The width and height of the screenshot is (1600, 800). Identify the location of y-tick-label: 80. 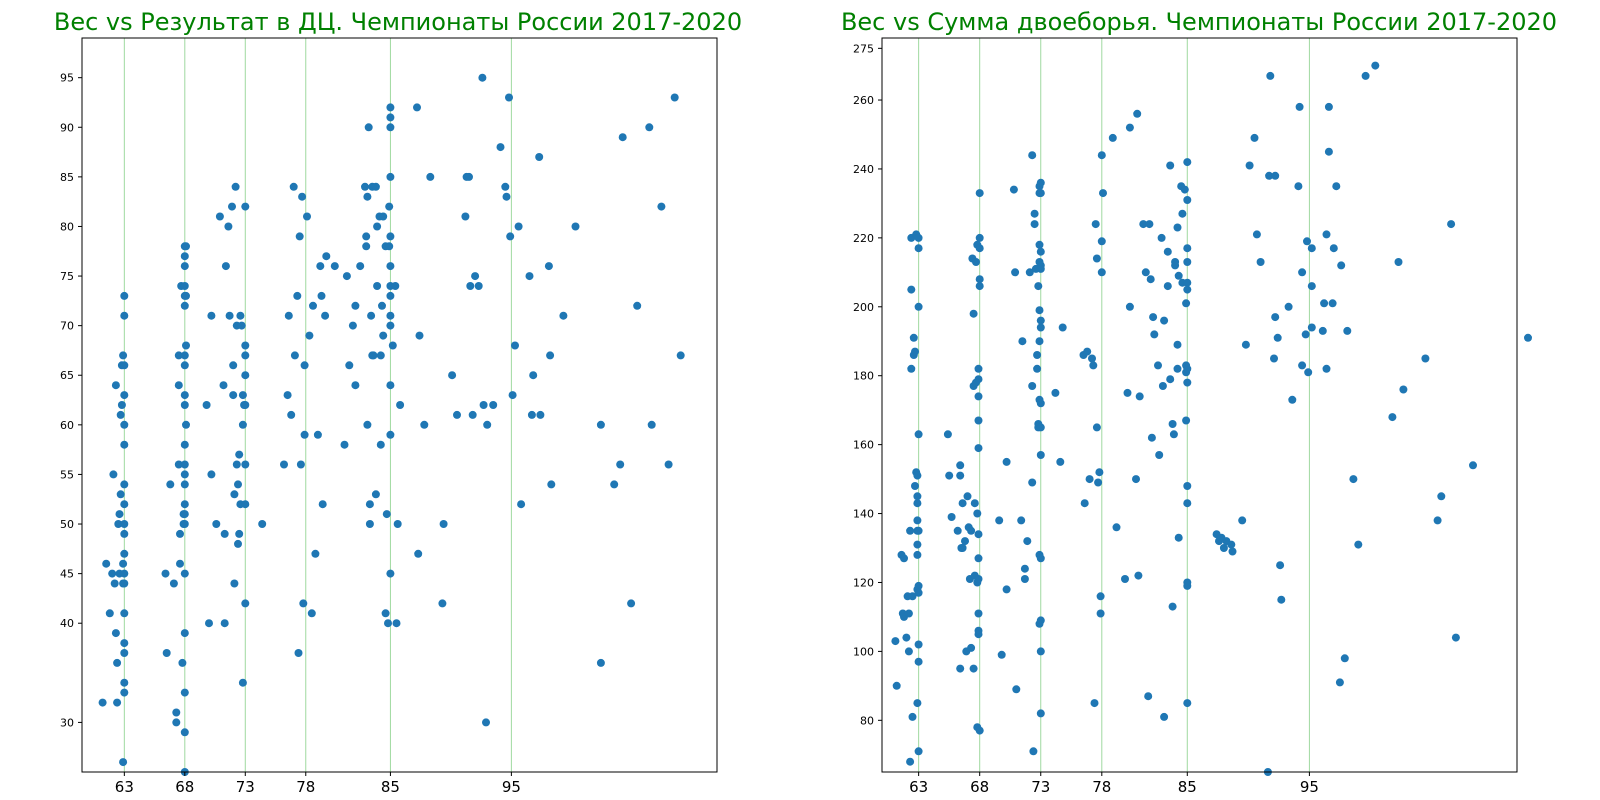
(67, 226).